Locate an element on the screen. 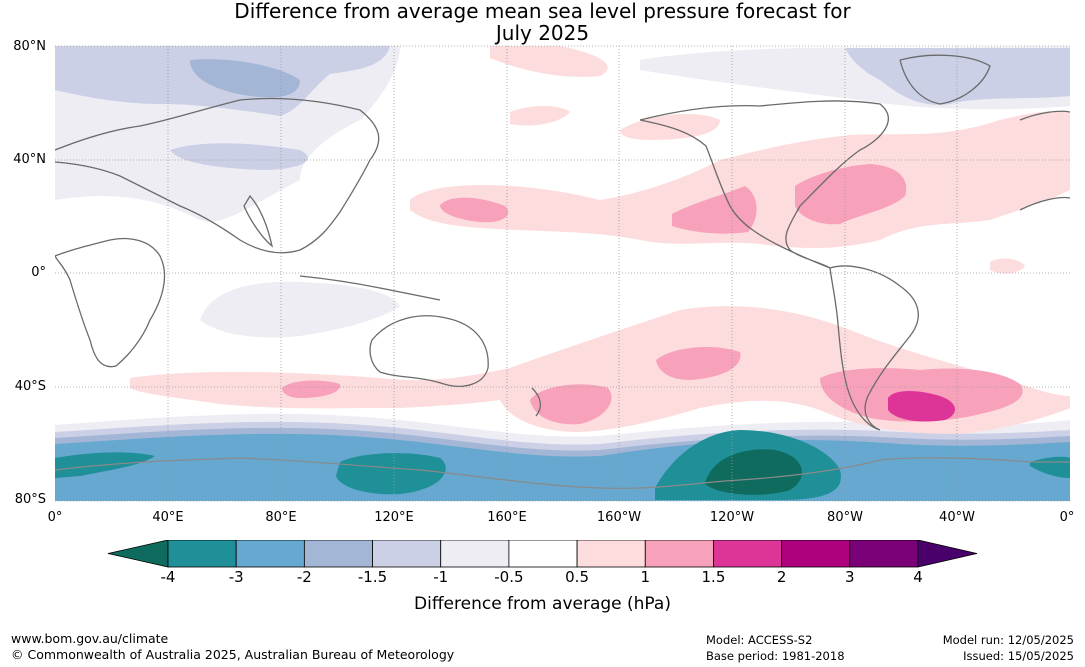 The height and width of the screenshot is (667, 1085). legend-tick-label: -1 is located at coordinates (441, 577).